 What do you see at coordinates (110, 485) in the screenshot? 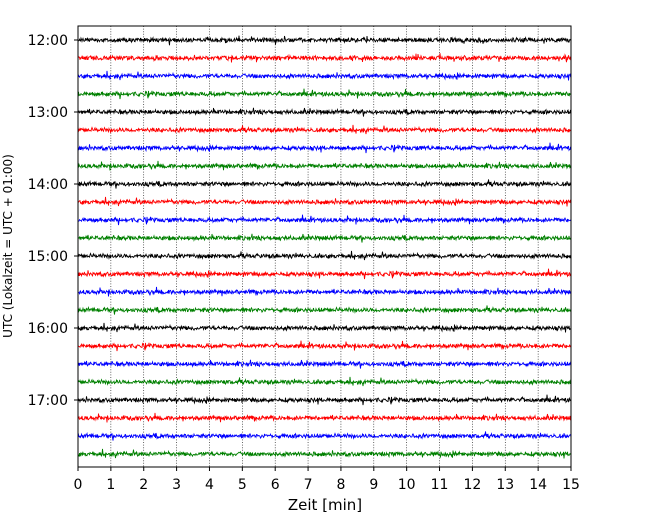
I see `x-tick-label: 1` at bounding box center [110, 485].